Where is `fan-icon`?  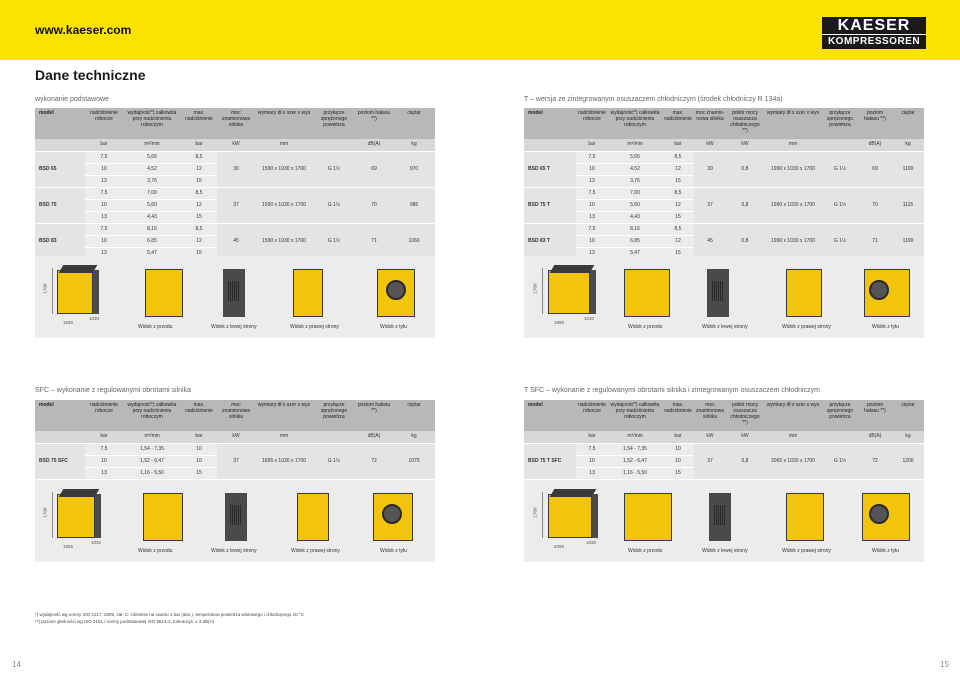
fan-icon is located at coordinates (879, 290).